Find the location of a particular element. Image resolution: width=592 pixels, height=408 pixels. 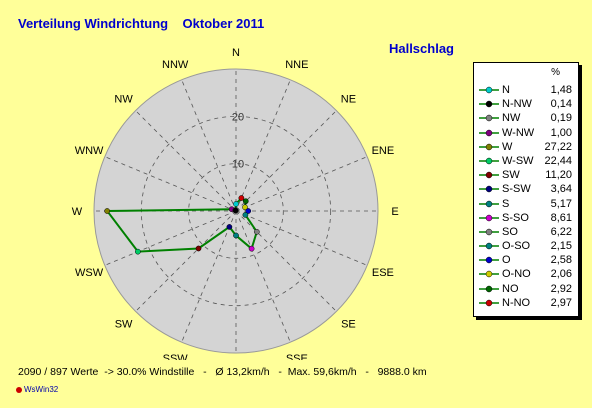

data-point-s-sw is located at coordinates (229, 227).